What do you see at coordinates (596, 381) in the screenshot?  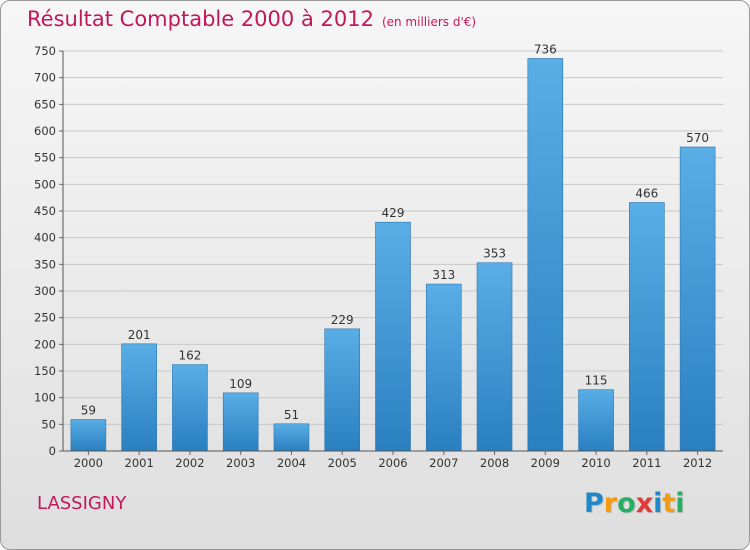 I see `bar-value-label: 115` at bounding box center [596, 381].